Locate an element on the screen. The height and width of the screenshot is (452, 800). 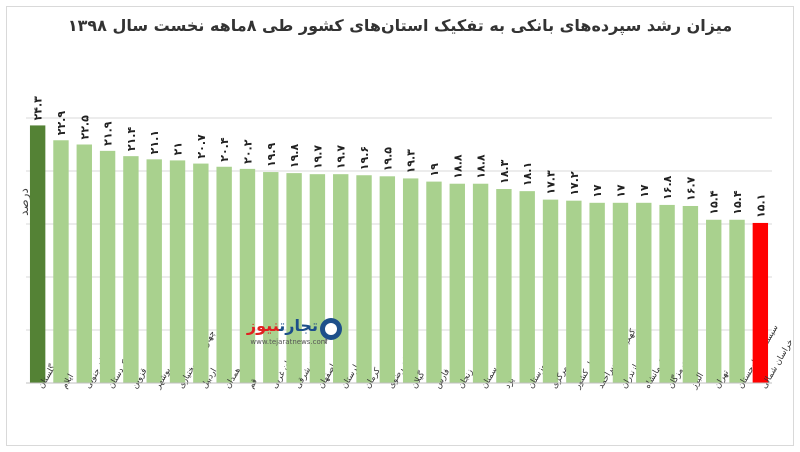
data-label: ۱۶.۸ is located at coordinates (667, 187).